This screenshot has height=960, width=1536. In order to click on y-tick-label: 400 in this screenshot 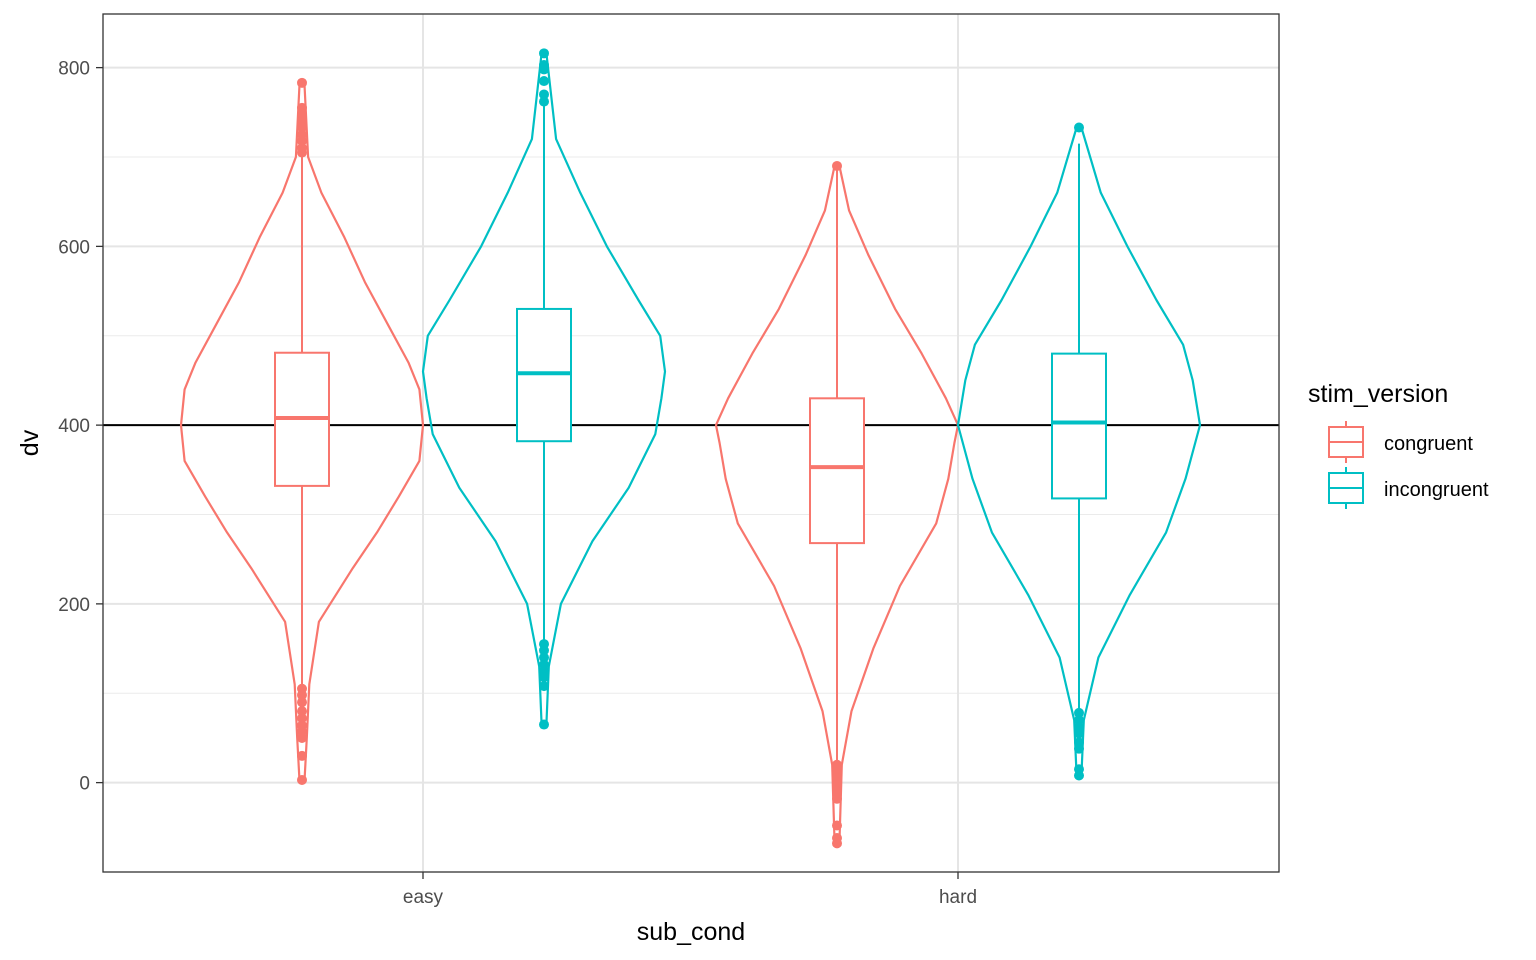, I will do `click(74, 426)`.